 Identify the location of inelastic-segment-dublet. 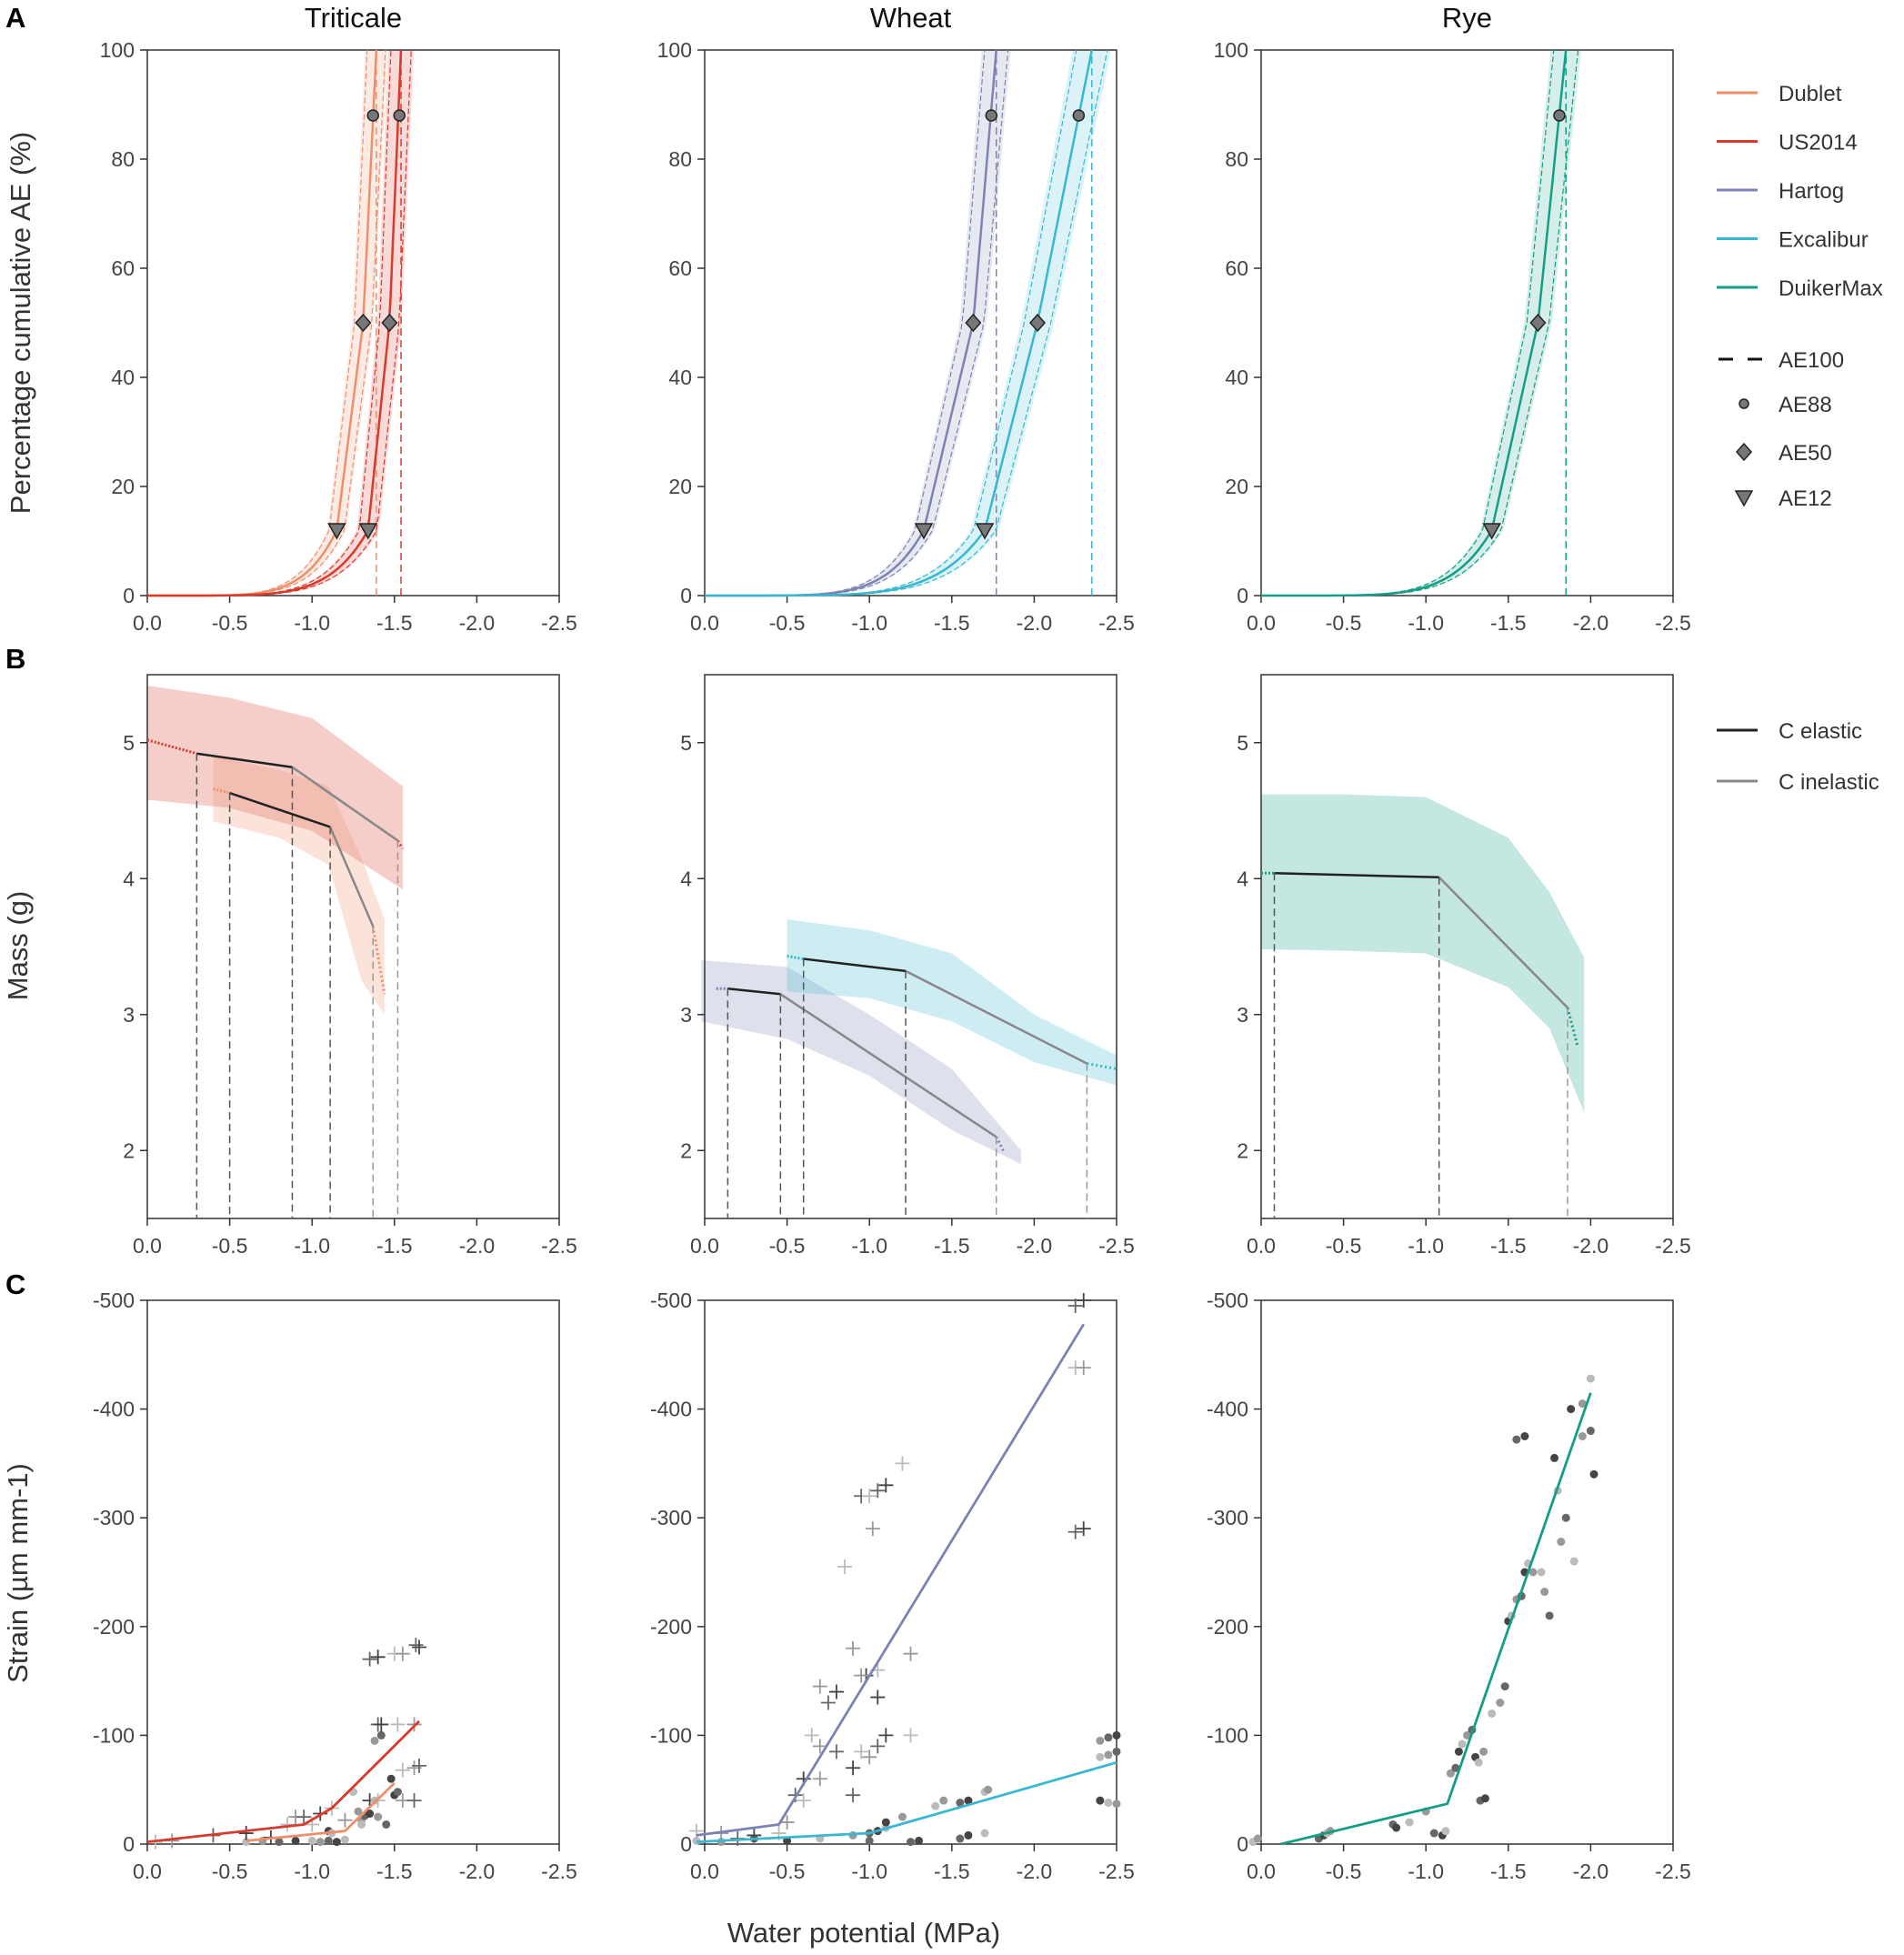
(351, 876).